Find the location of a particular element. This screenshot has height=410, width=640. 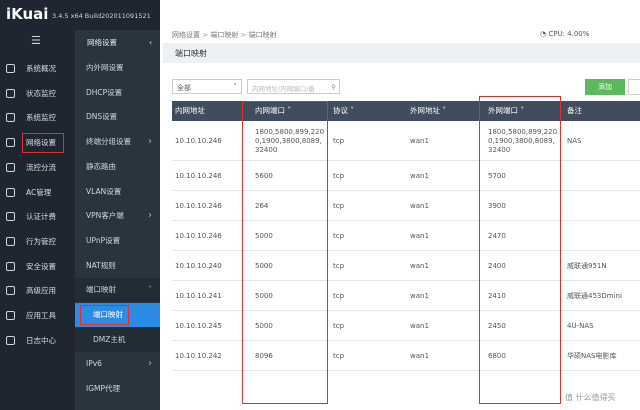

version: 3.4.5 x64 Build202011091521 is located at coordinates (101, 16).